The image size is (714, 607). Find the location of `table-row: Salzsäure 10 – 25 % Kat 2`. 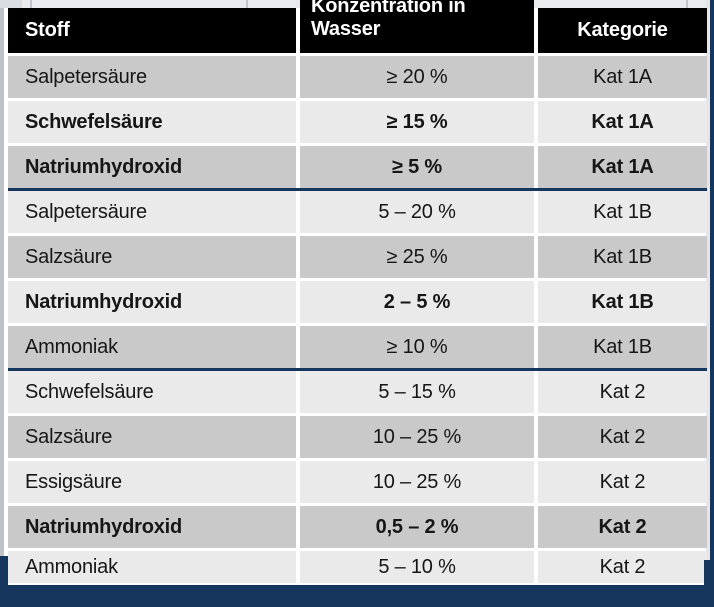

table-row: Salzsäure 10 – 25 % Kat 2 is located at coordinates (357, 437).